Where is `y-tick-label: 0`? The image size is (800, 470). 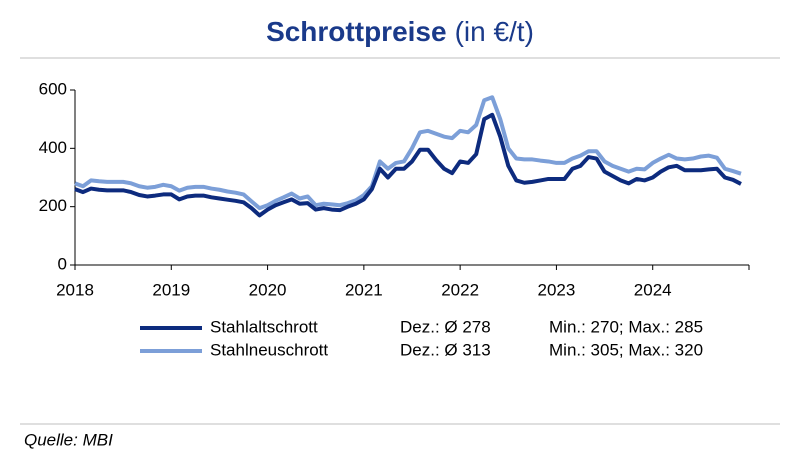 y-tick-label: 0 is located at coordinates (62, 263).